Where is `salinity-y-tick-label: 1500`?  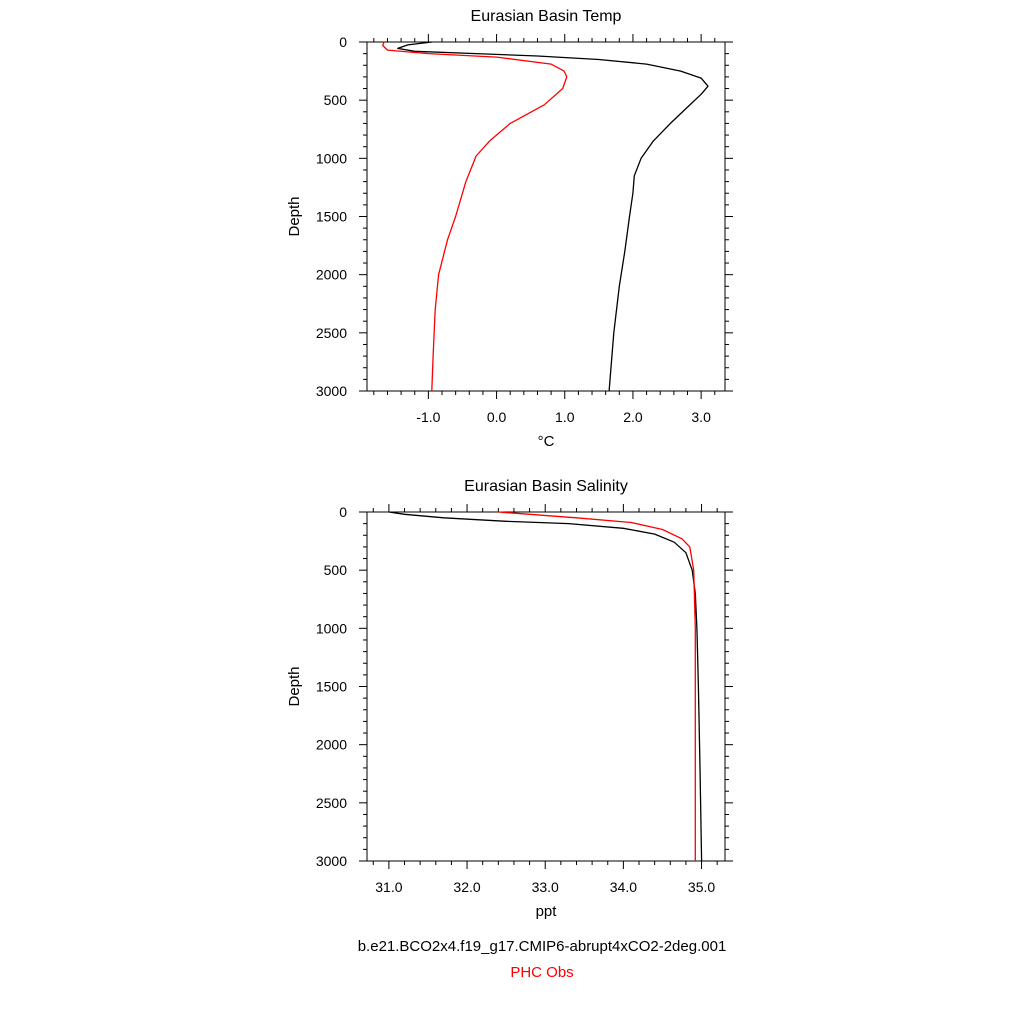 salinity-y-tick-label: 1500 is located at coordinates (331, 687).